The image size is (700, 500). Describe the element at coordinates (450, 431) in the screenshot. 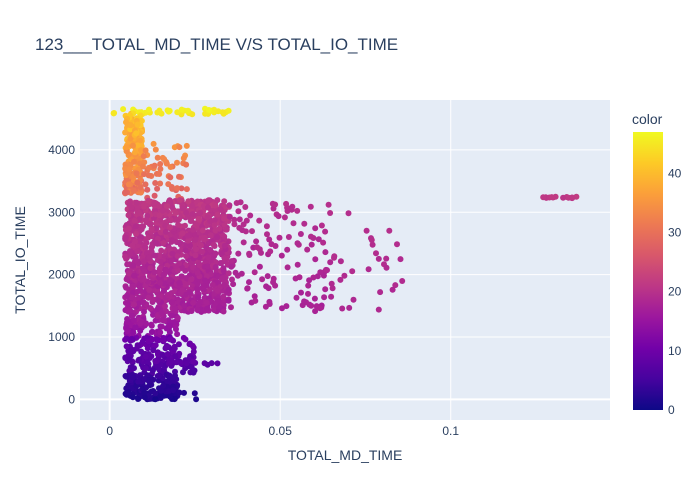

I see `x-tick-label: 0.1` at that location.